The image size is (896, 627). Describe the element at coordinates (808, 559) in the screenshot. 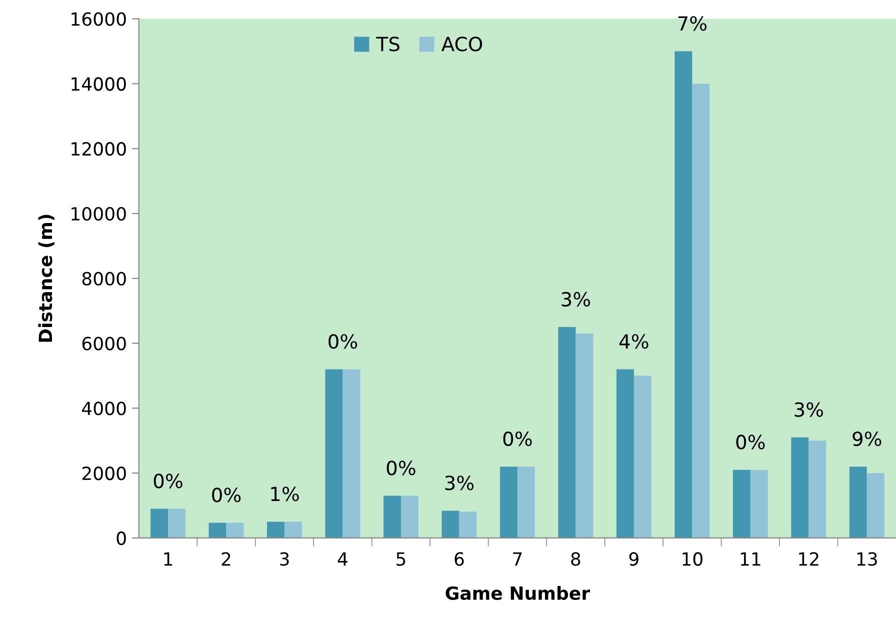

I see `x-tick-label: 12` at that location.